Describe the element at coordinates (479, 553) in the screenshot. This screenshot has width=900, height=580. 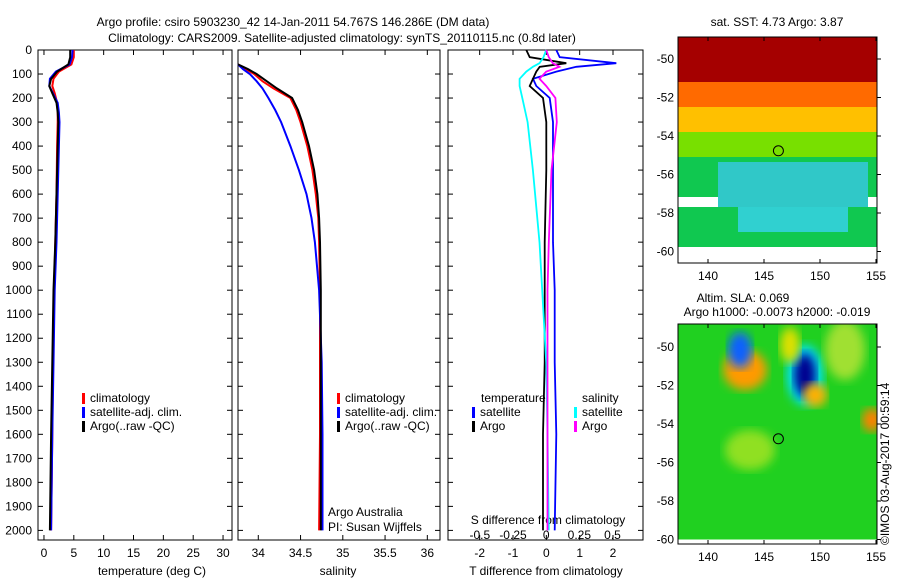
I see `x-tick-label: -2` at that location.